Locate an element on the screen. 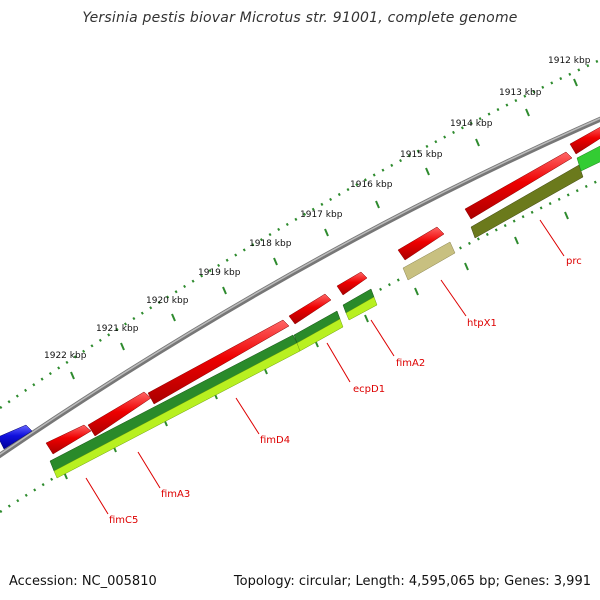 This screenshot has height=600, width=600. gene-forward-fimA2 is located at coordinates (352, 283).